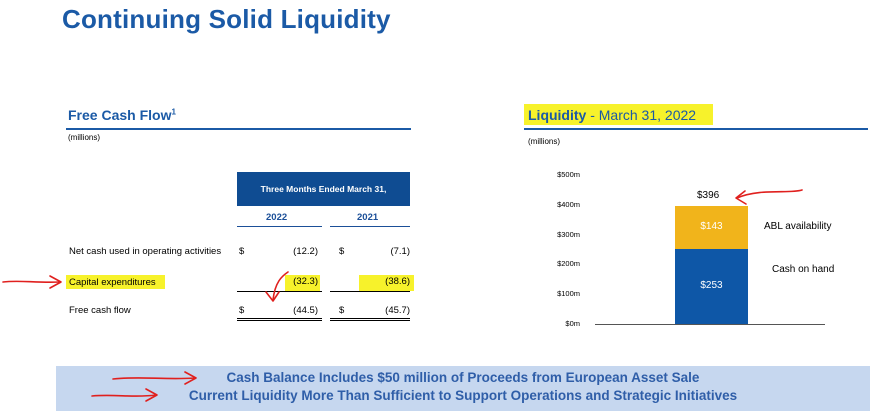  I want to click on fcf-row-fcf-2022: (44.5), so click(305, 310).